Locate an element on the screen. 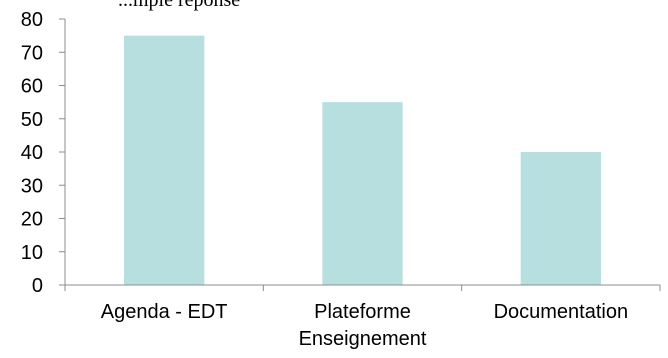 The height and width of the screenshot is (358, 668). x-tick-label: Agenda - EDT is located at coordinates (164, 312).